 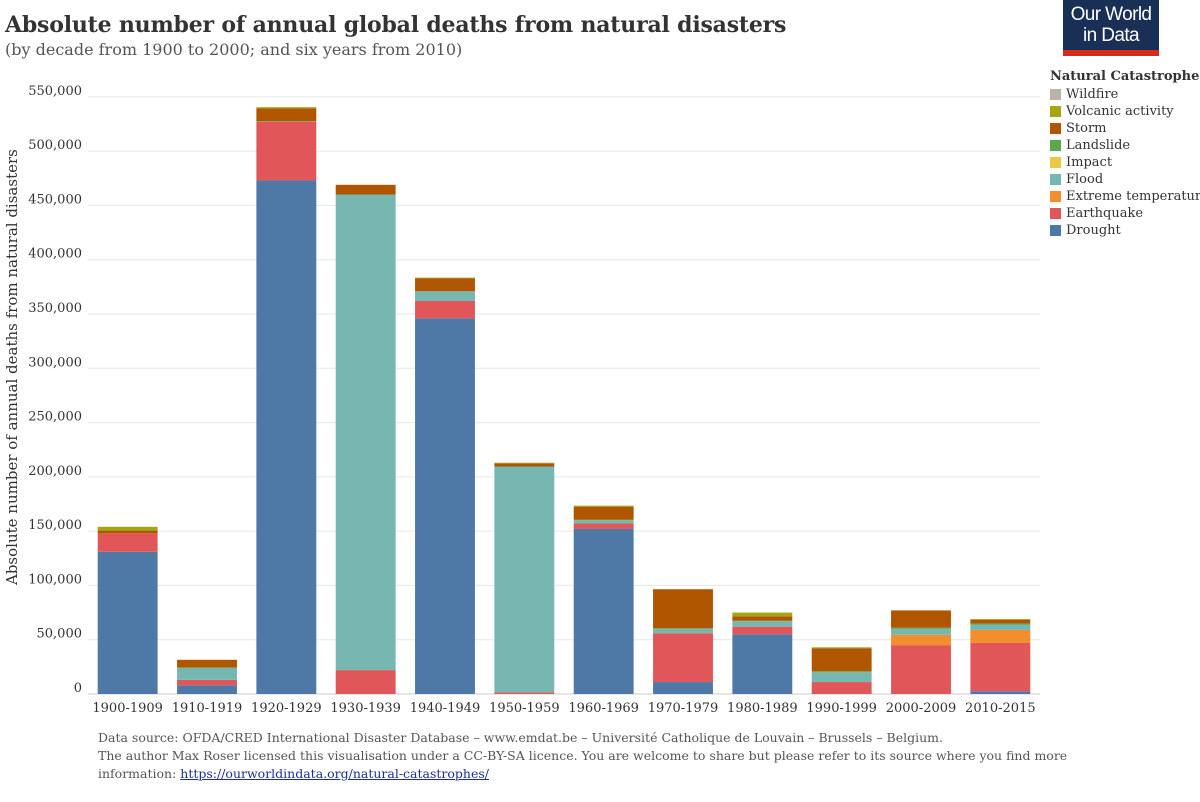 What do you see at coordinates (841, 688) in the screenshot?
I see `bar-earthquake-1990-1999` at bounding box center [841, 688].